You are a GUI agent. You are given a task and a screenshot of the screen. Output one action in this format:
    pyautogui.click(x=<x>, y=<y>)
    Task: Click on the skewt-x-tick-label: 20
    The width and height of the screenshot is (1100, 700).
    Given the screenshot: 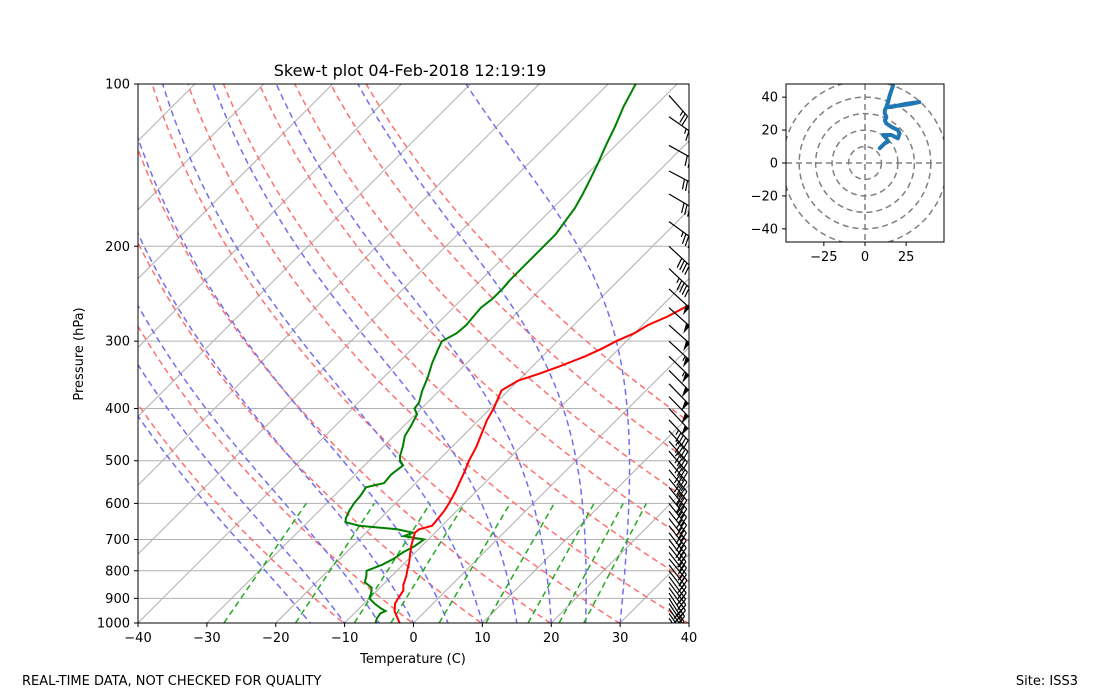 What is the action you would take?
    pyautogui.click(x=551, y=638)
    